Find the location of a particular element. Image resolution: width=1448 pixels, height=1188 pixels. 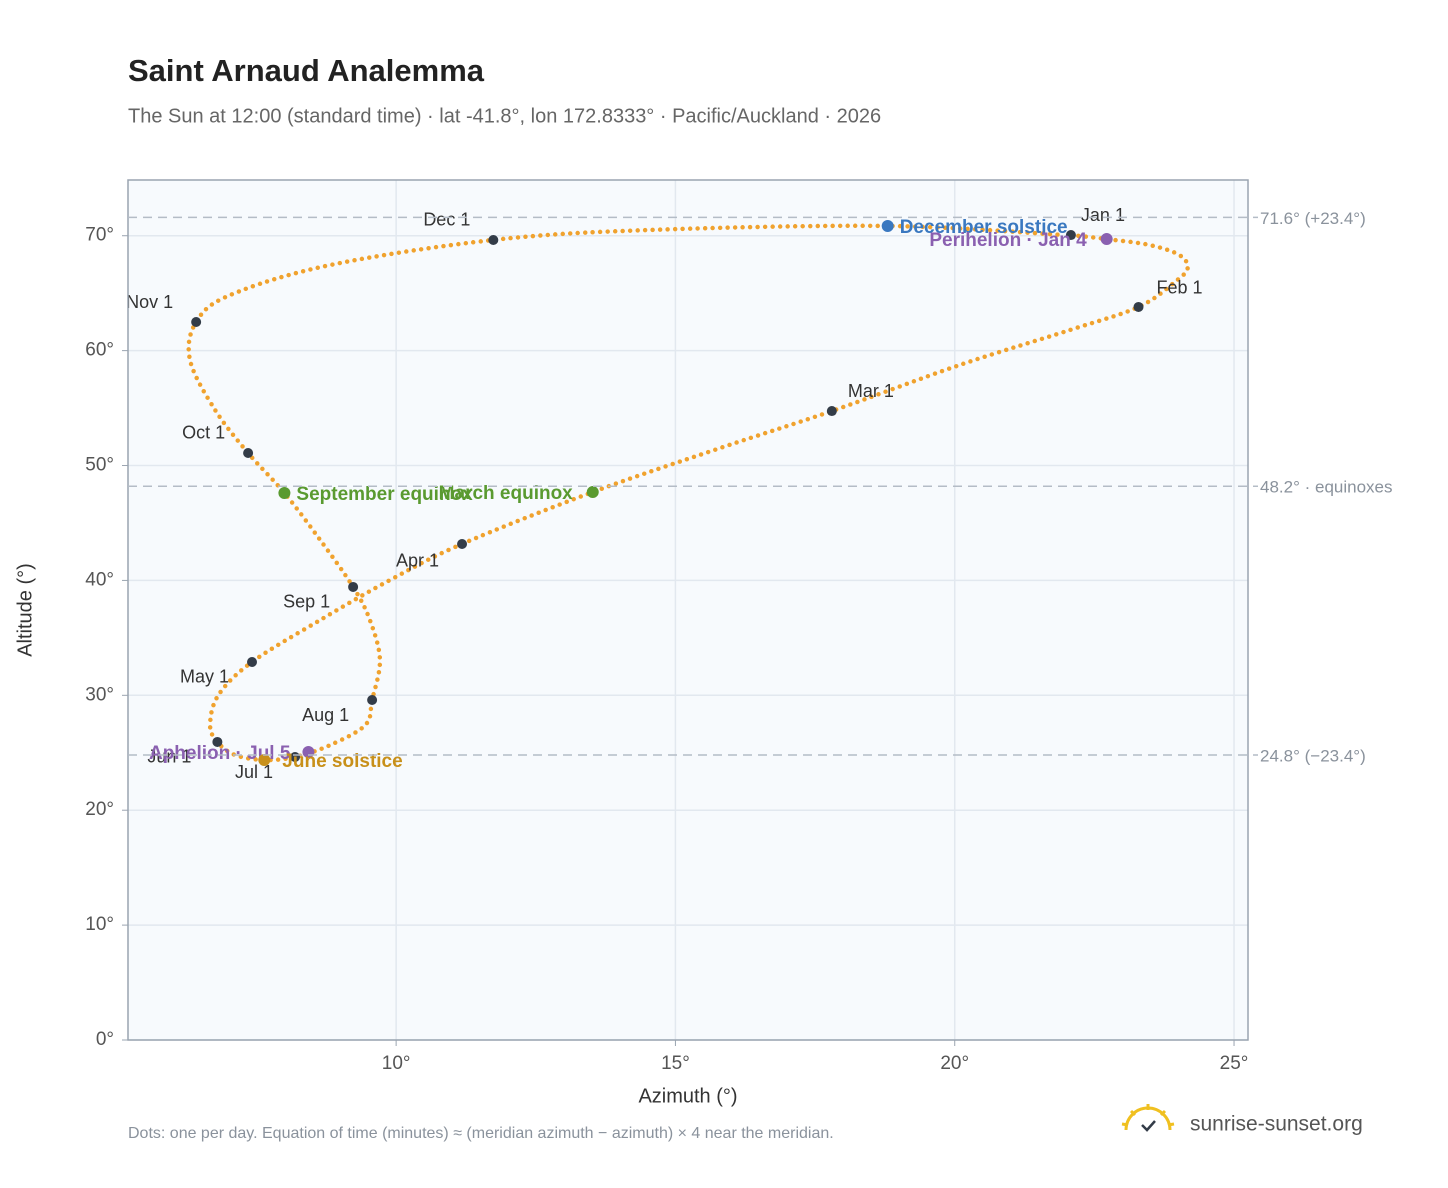

y-axis-label: Altitude (°) is located at coordinates (25, 610).